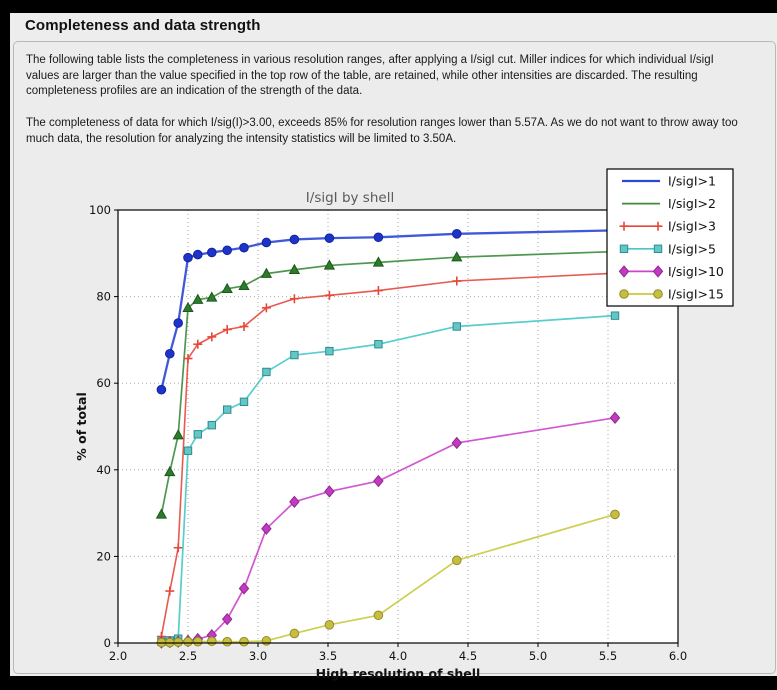 The width and height of the screenshot is (777, 690). I want to click on x-axis-label: High resolution of shell, so click(398, 673).